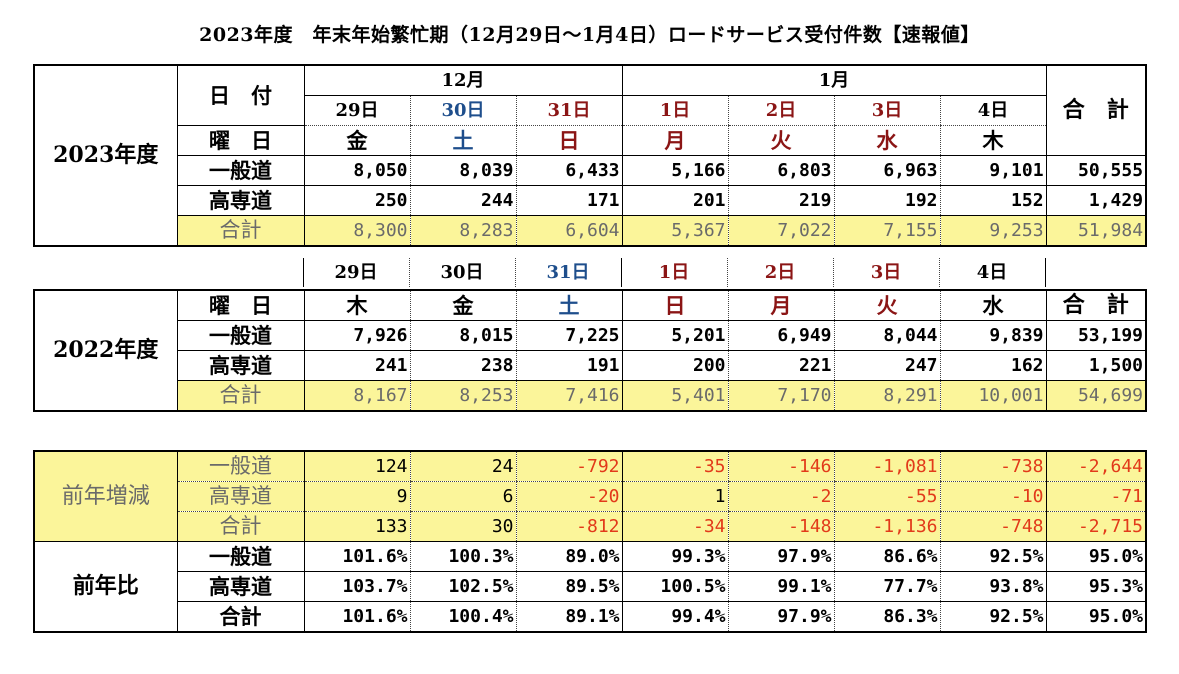 The height and width of the screenshot is (674, 1179). I want to click on ratio-cell: 77.7%, so click(886, 586).